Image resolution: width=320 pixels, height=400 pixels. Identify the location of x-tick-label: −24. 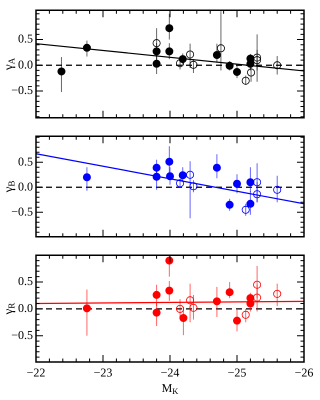
(170, 372).